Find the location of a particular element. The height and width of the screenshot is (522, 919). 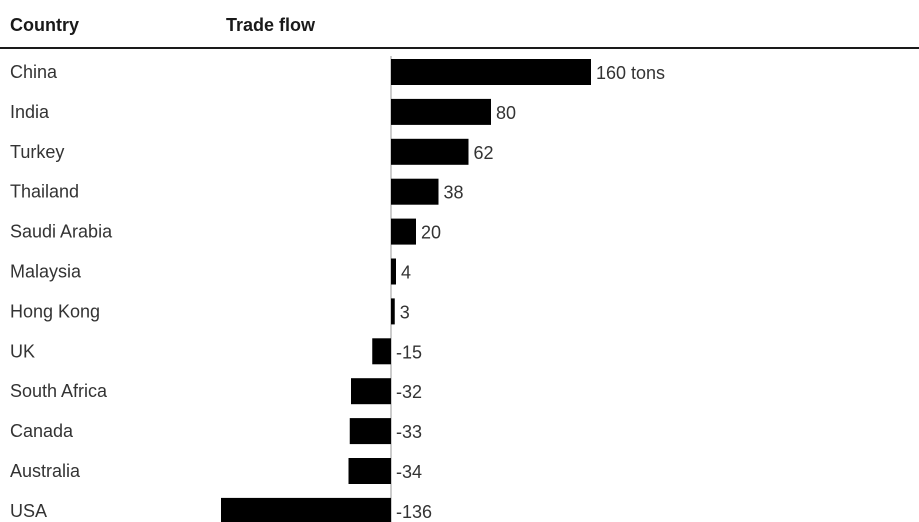

value-label: -34 is located at coordinates (409, 472).